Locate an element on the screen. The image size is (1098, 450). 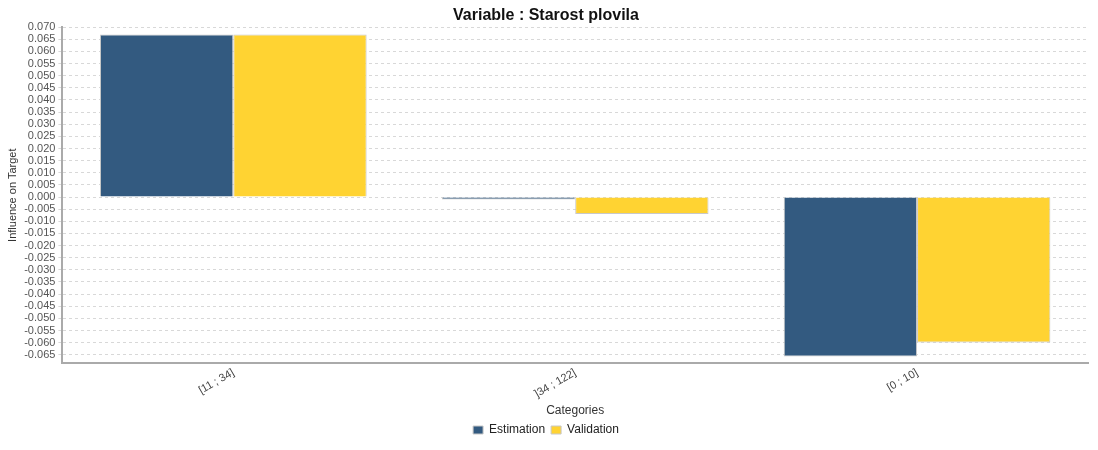
y-tick-label: 0.020 is located at coordinates (41, 147).